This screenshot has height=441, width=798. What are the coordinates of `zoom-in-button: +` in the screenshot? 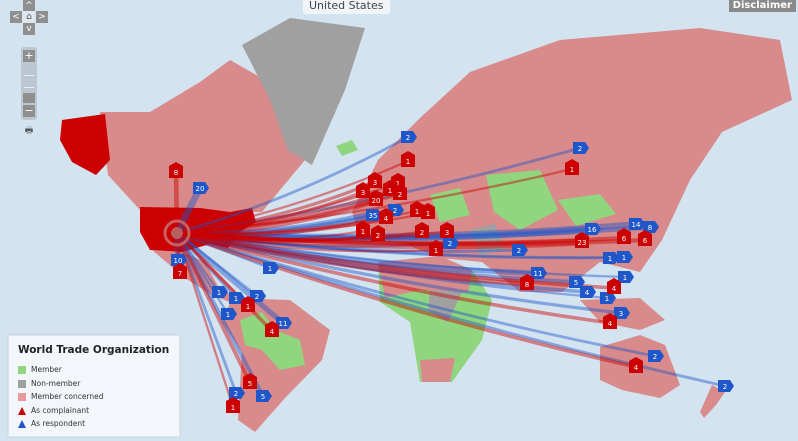 It's located at (29, 55).